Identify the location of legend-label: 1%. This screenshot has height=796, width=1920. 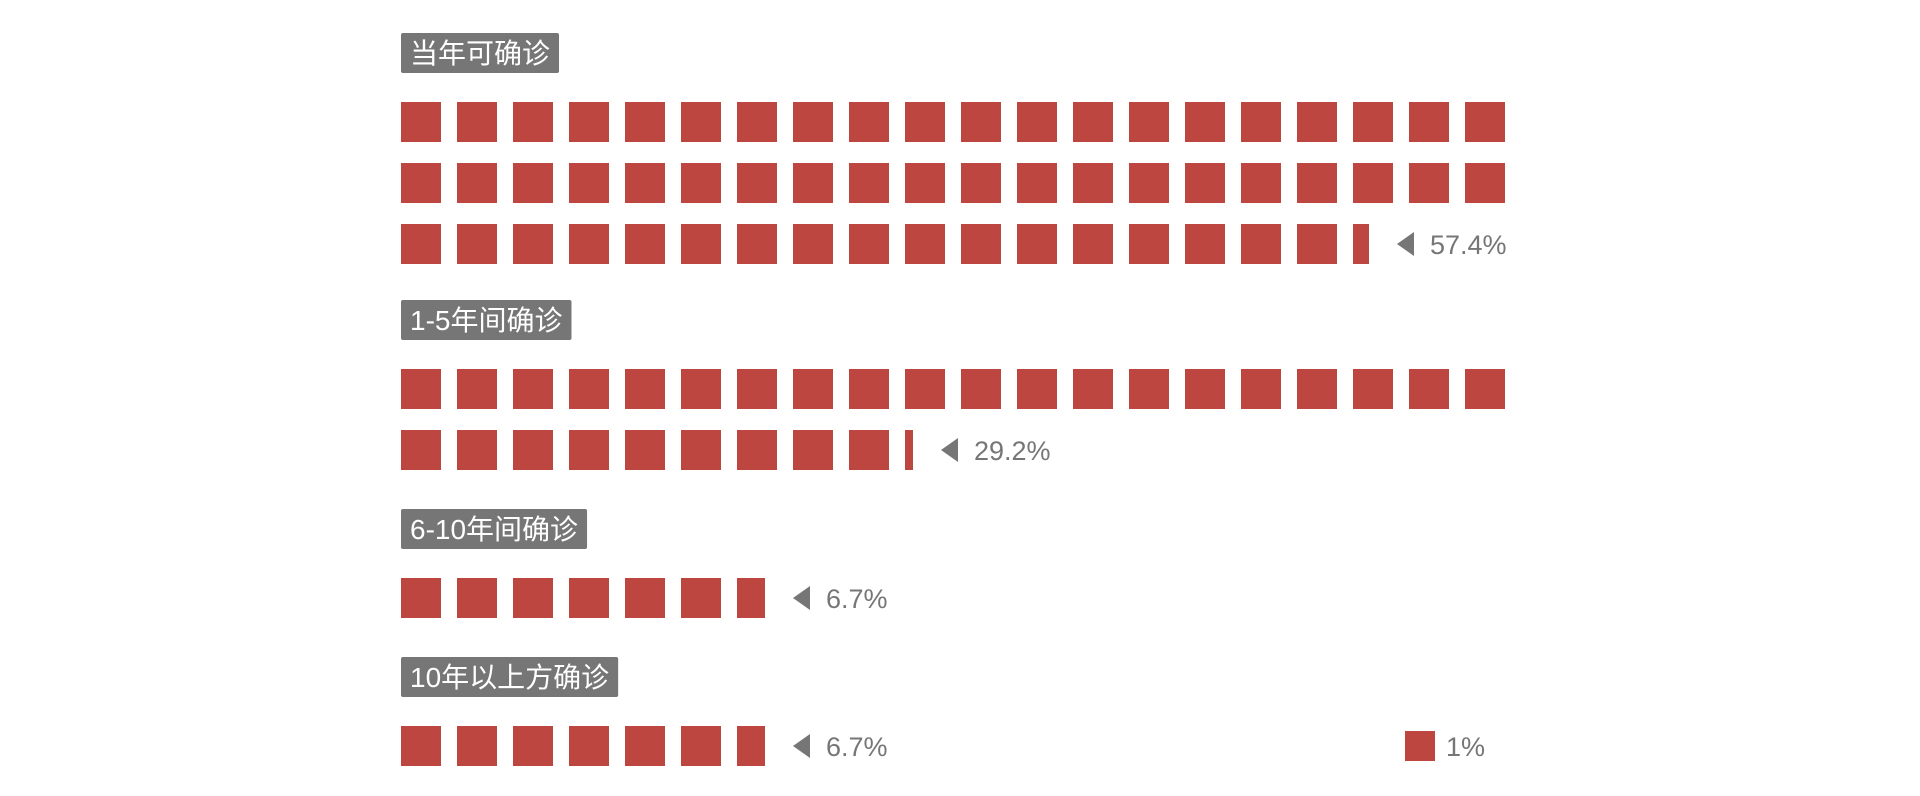
(1465, 747).